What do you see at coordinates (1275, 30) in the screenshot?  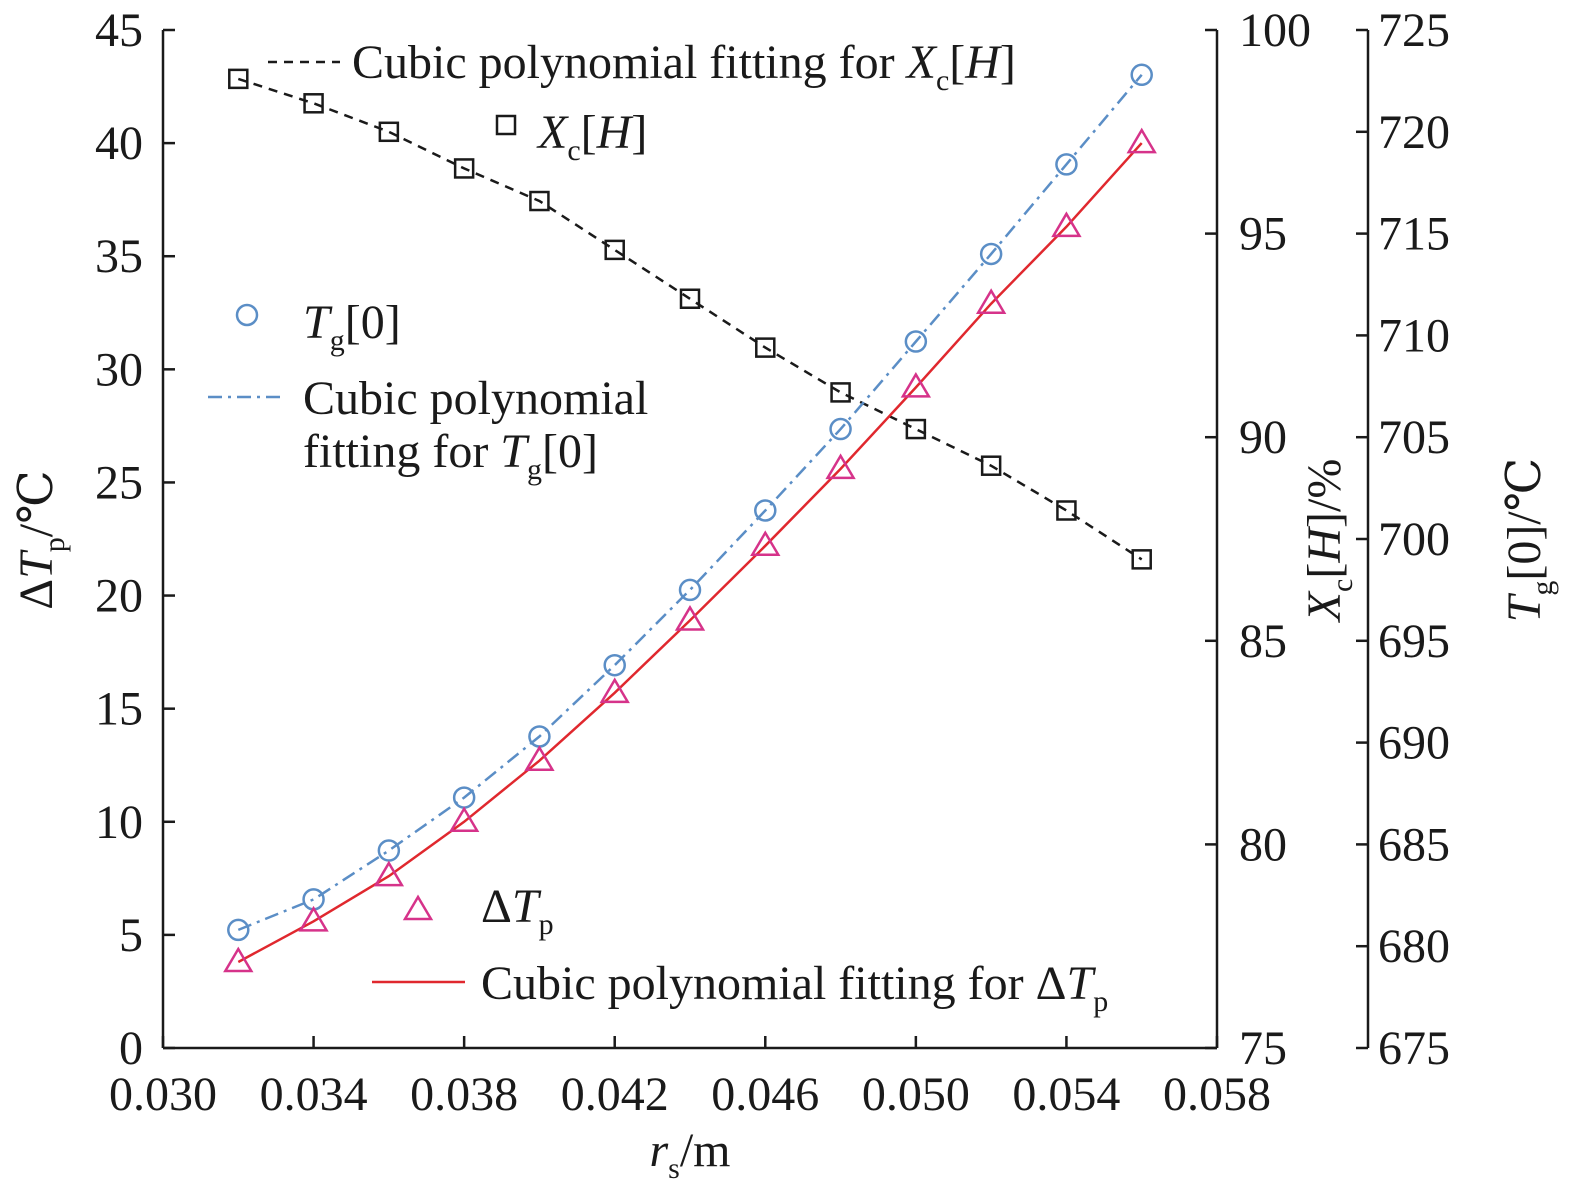 I see `xc-tick-label: 100` at bounding box center [1275, 30].